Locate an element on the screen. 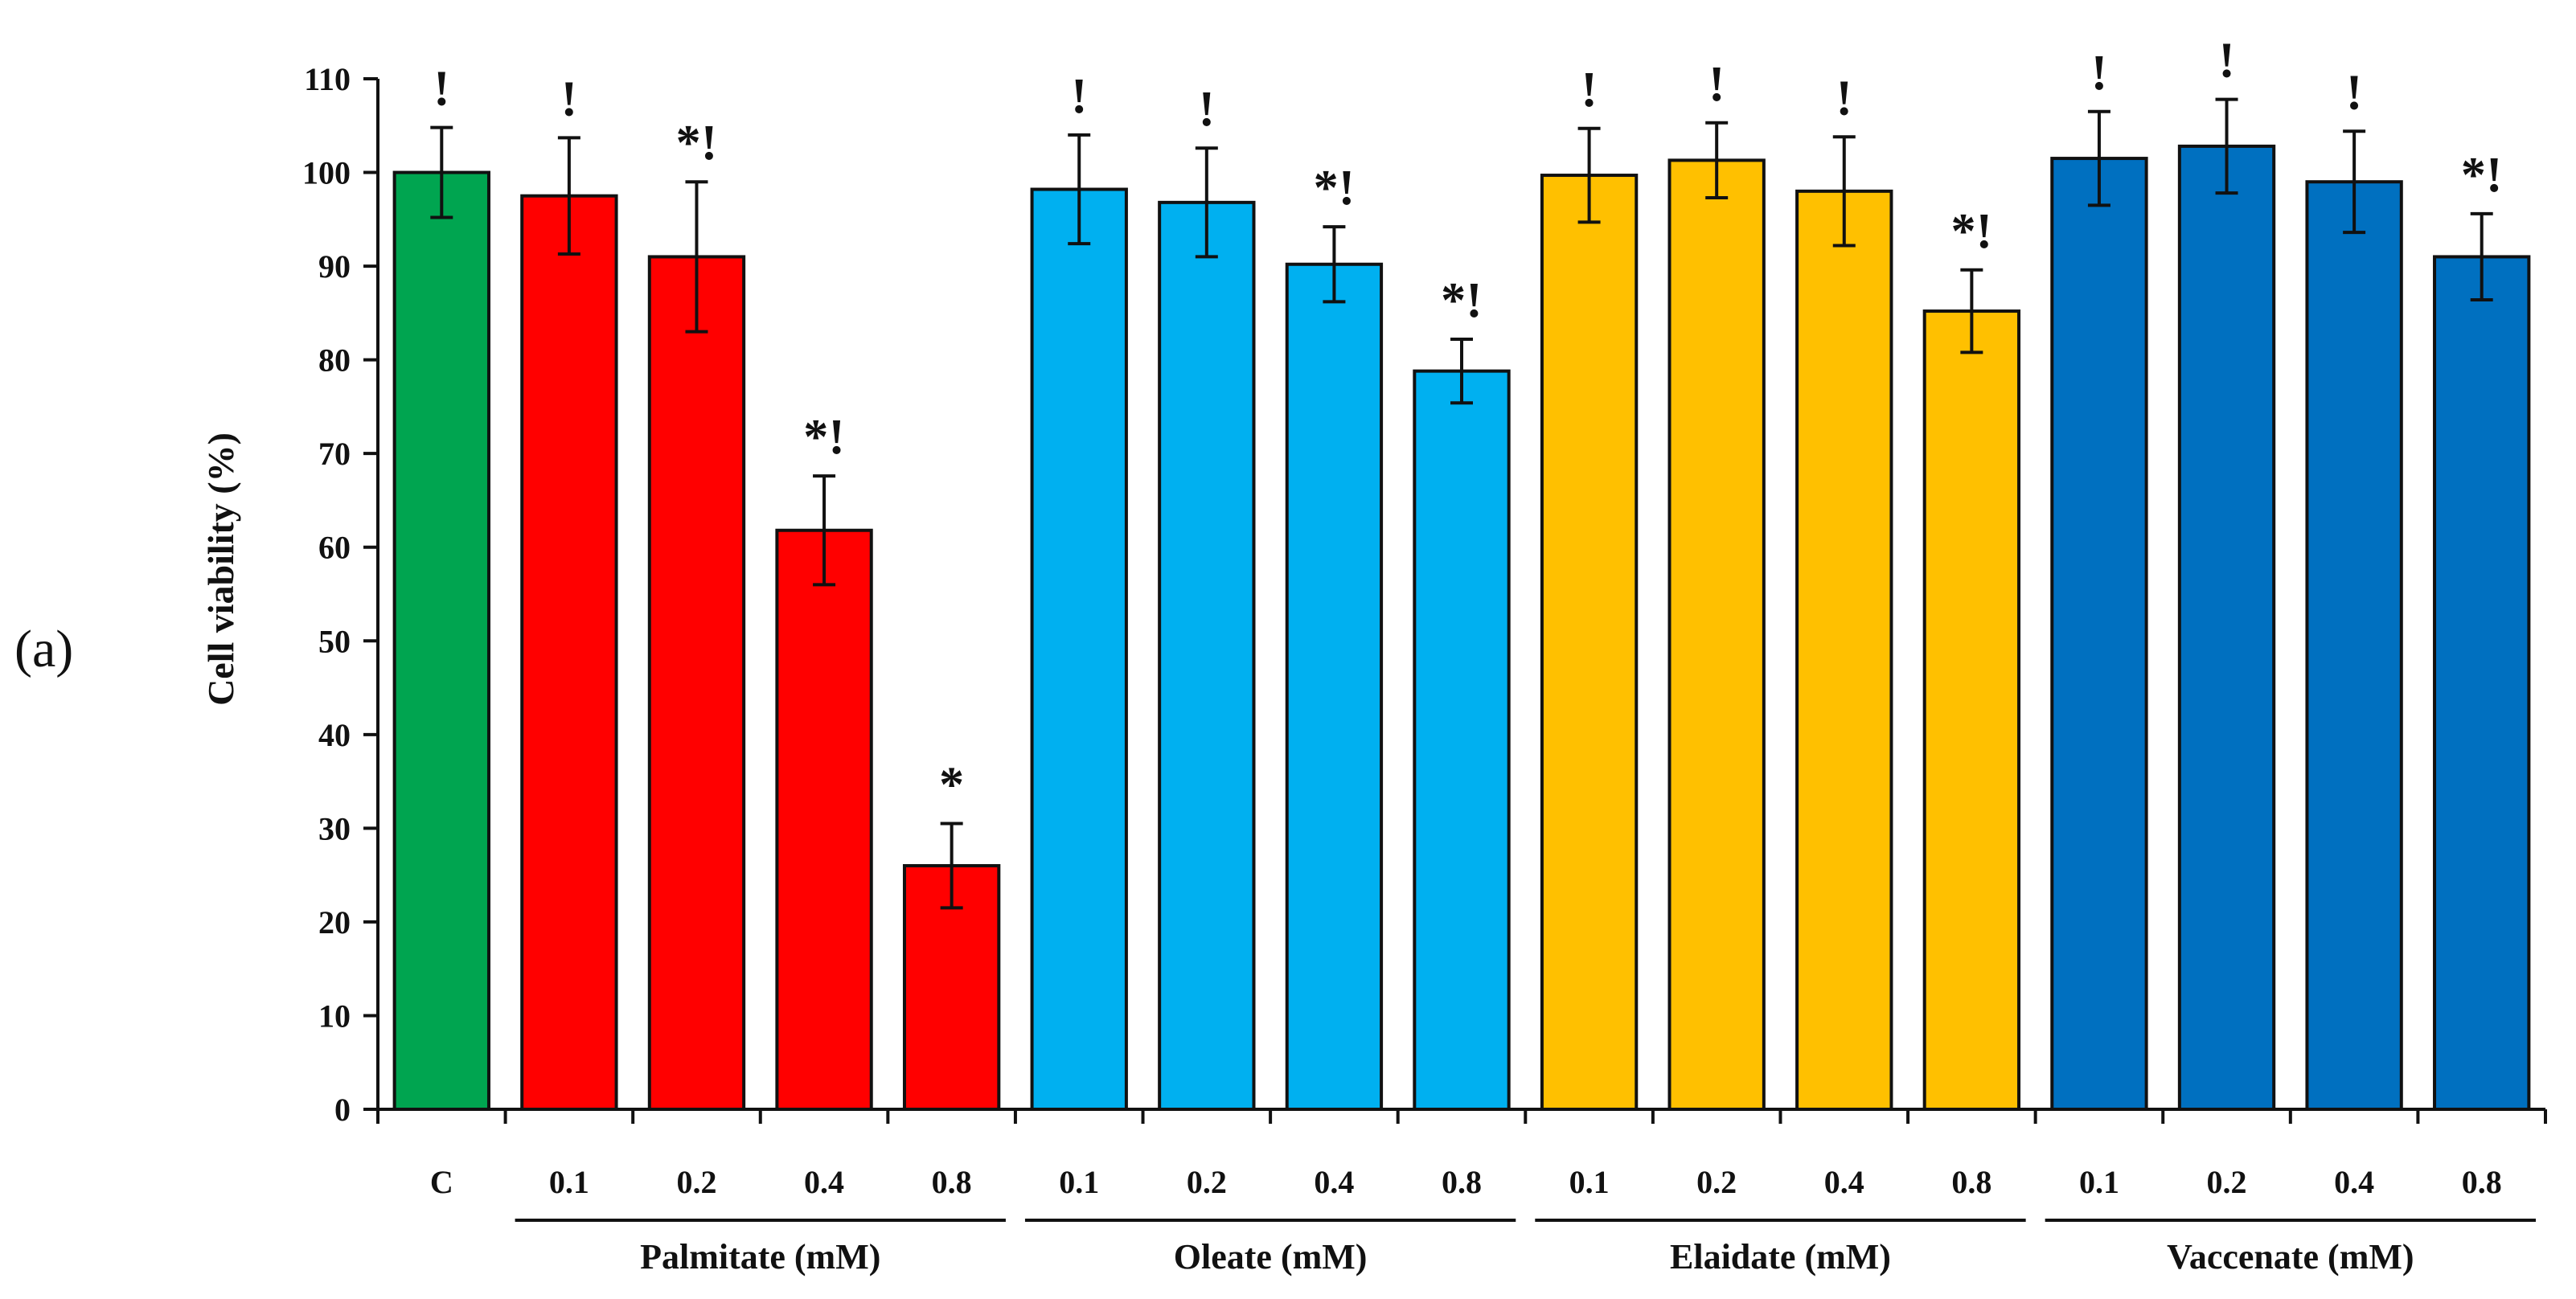 This screenshot has width=2576, height=1299. y-tick-label: 60 is located at coordinates (335, 548).